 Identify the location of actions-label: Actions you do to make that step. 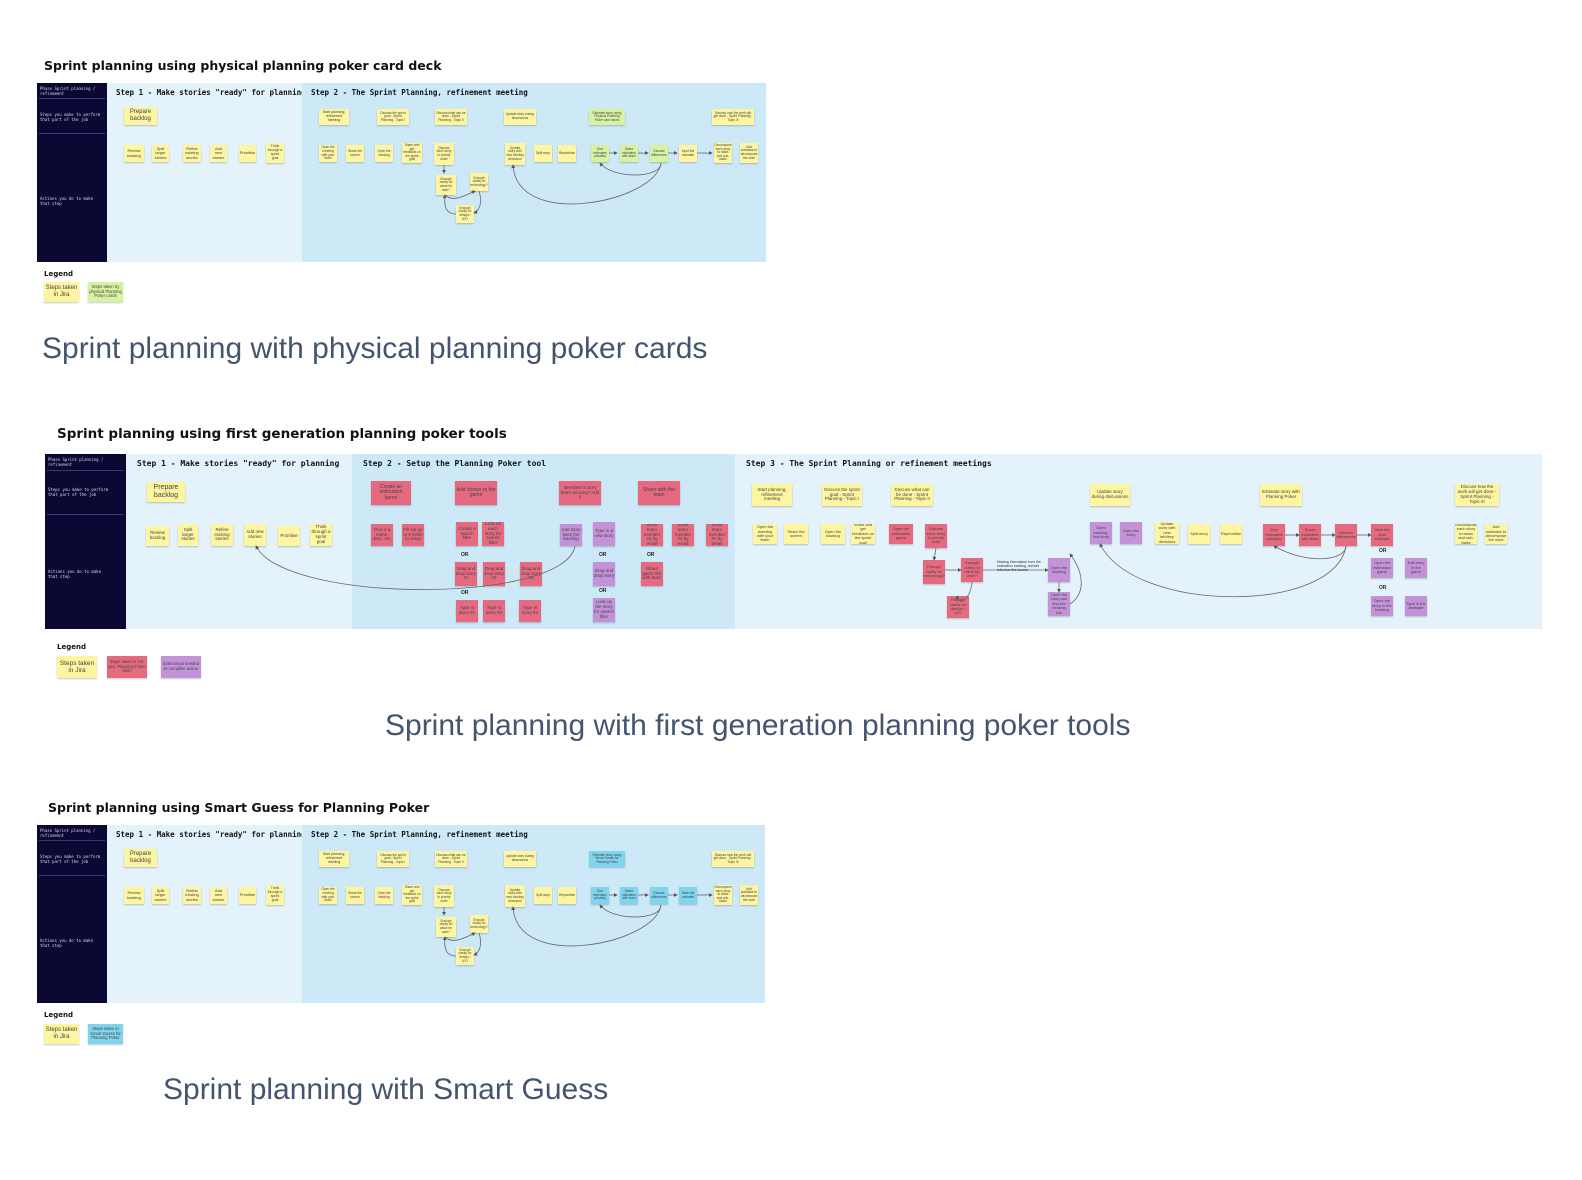
(66, 943).